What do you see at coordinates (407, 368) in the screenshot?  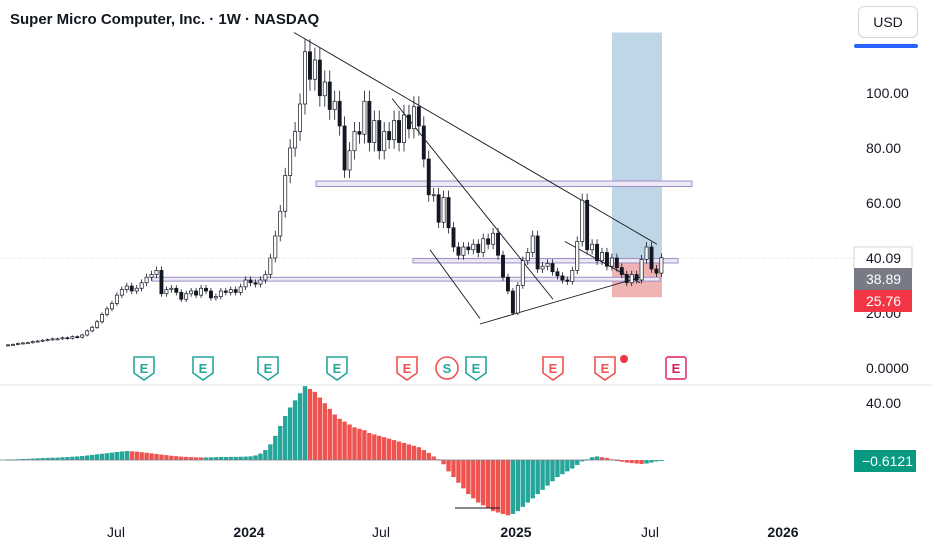 I see `earnings-marker` at bounding box center [407, 368].